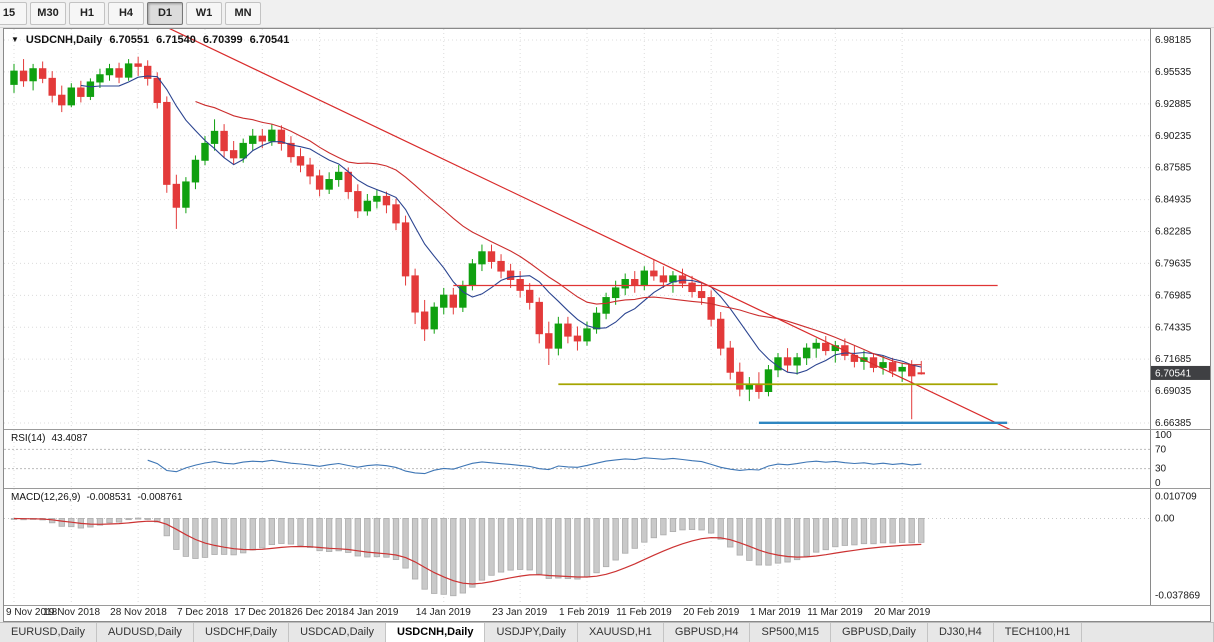  What do you see at coordinates (48, 13) in the screenshot?
I see `timeframe-button-m30: M30` at bounding box center [48, 13].